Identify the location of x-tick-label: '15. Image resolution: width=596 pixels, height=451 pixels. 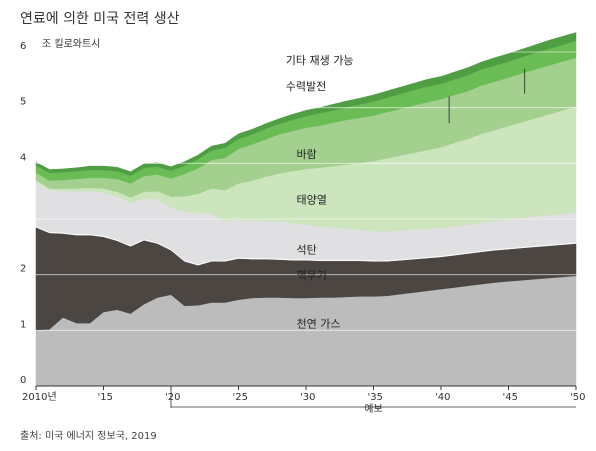
(105, 397).